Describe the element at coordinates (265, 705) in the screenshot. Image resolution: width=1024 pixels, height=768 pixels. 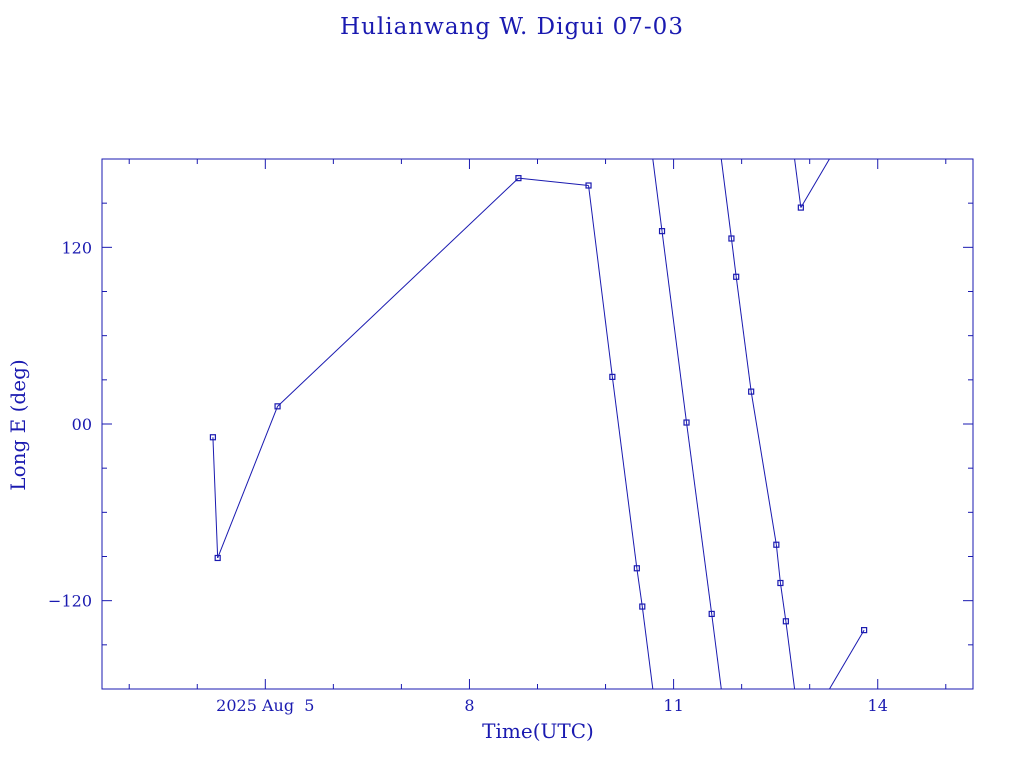
I see `x-tick-label: 2025 Aug 5` at that location.